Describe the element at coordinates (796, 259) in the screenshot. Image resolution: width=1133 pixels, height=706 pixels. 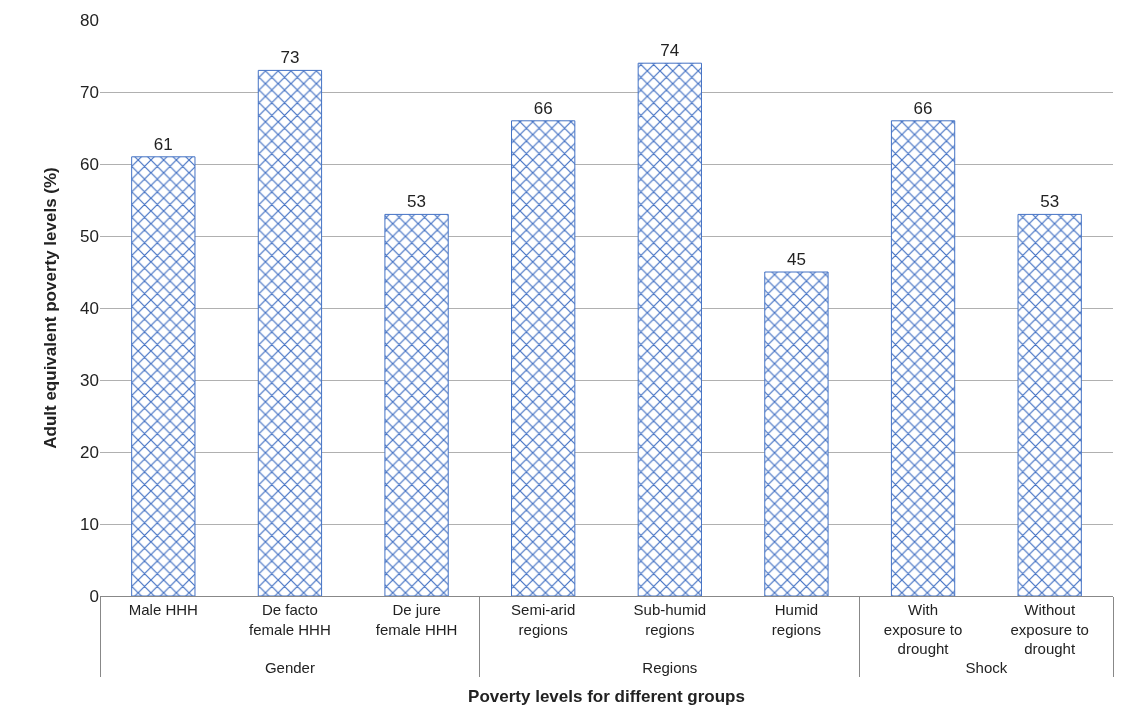
I see `data-label: 45` at that location.